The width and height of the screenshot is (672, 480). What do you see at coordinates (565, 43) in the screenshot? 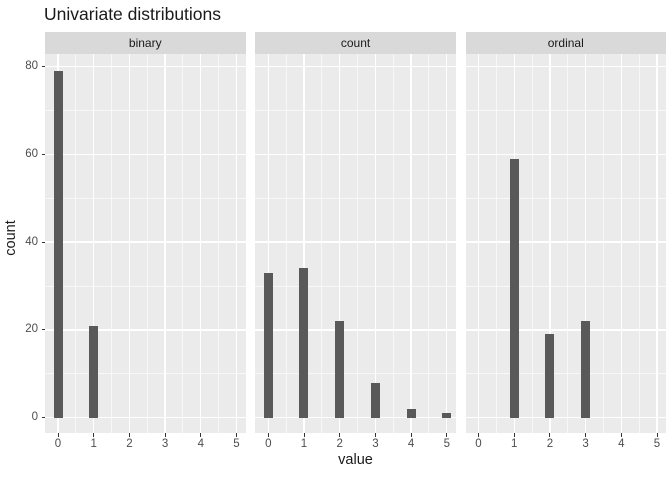
I see `facet-strip: ordinal` at bounding box center [565, 43].